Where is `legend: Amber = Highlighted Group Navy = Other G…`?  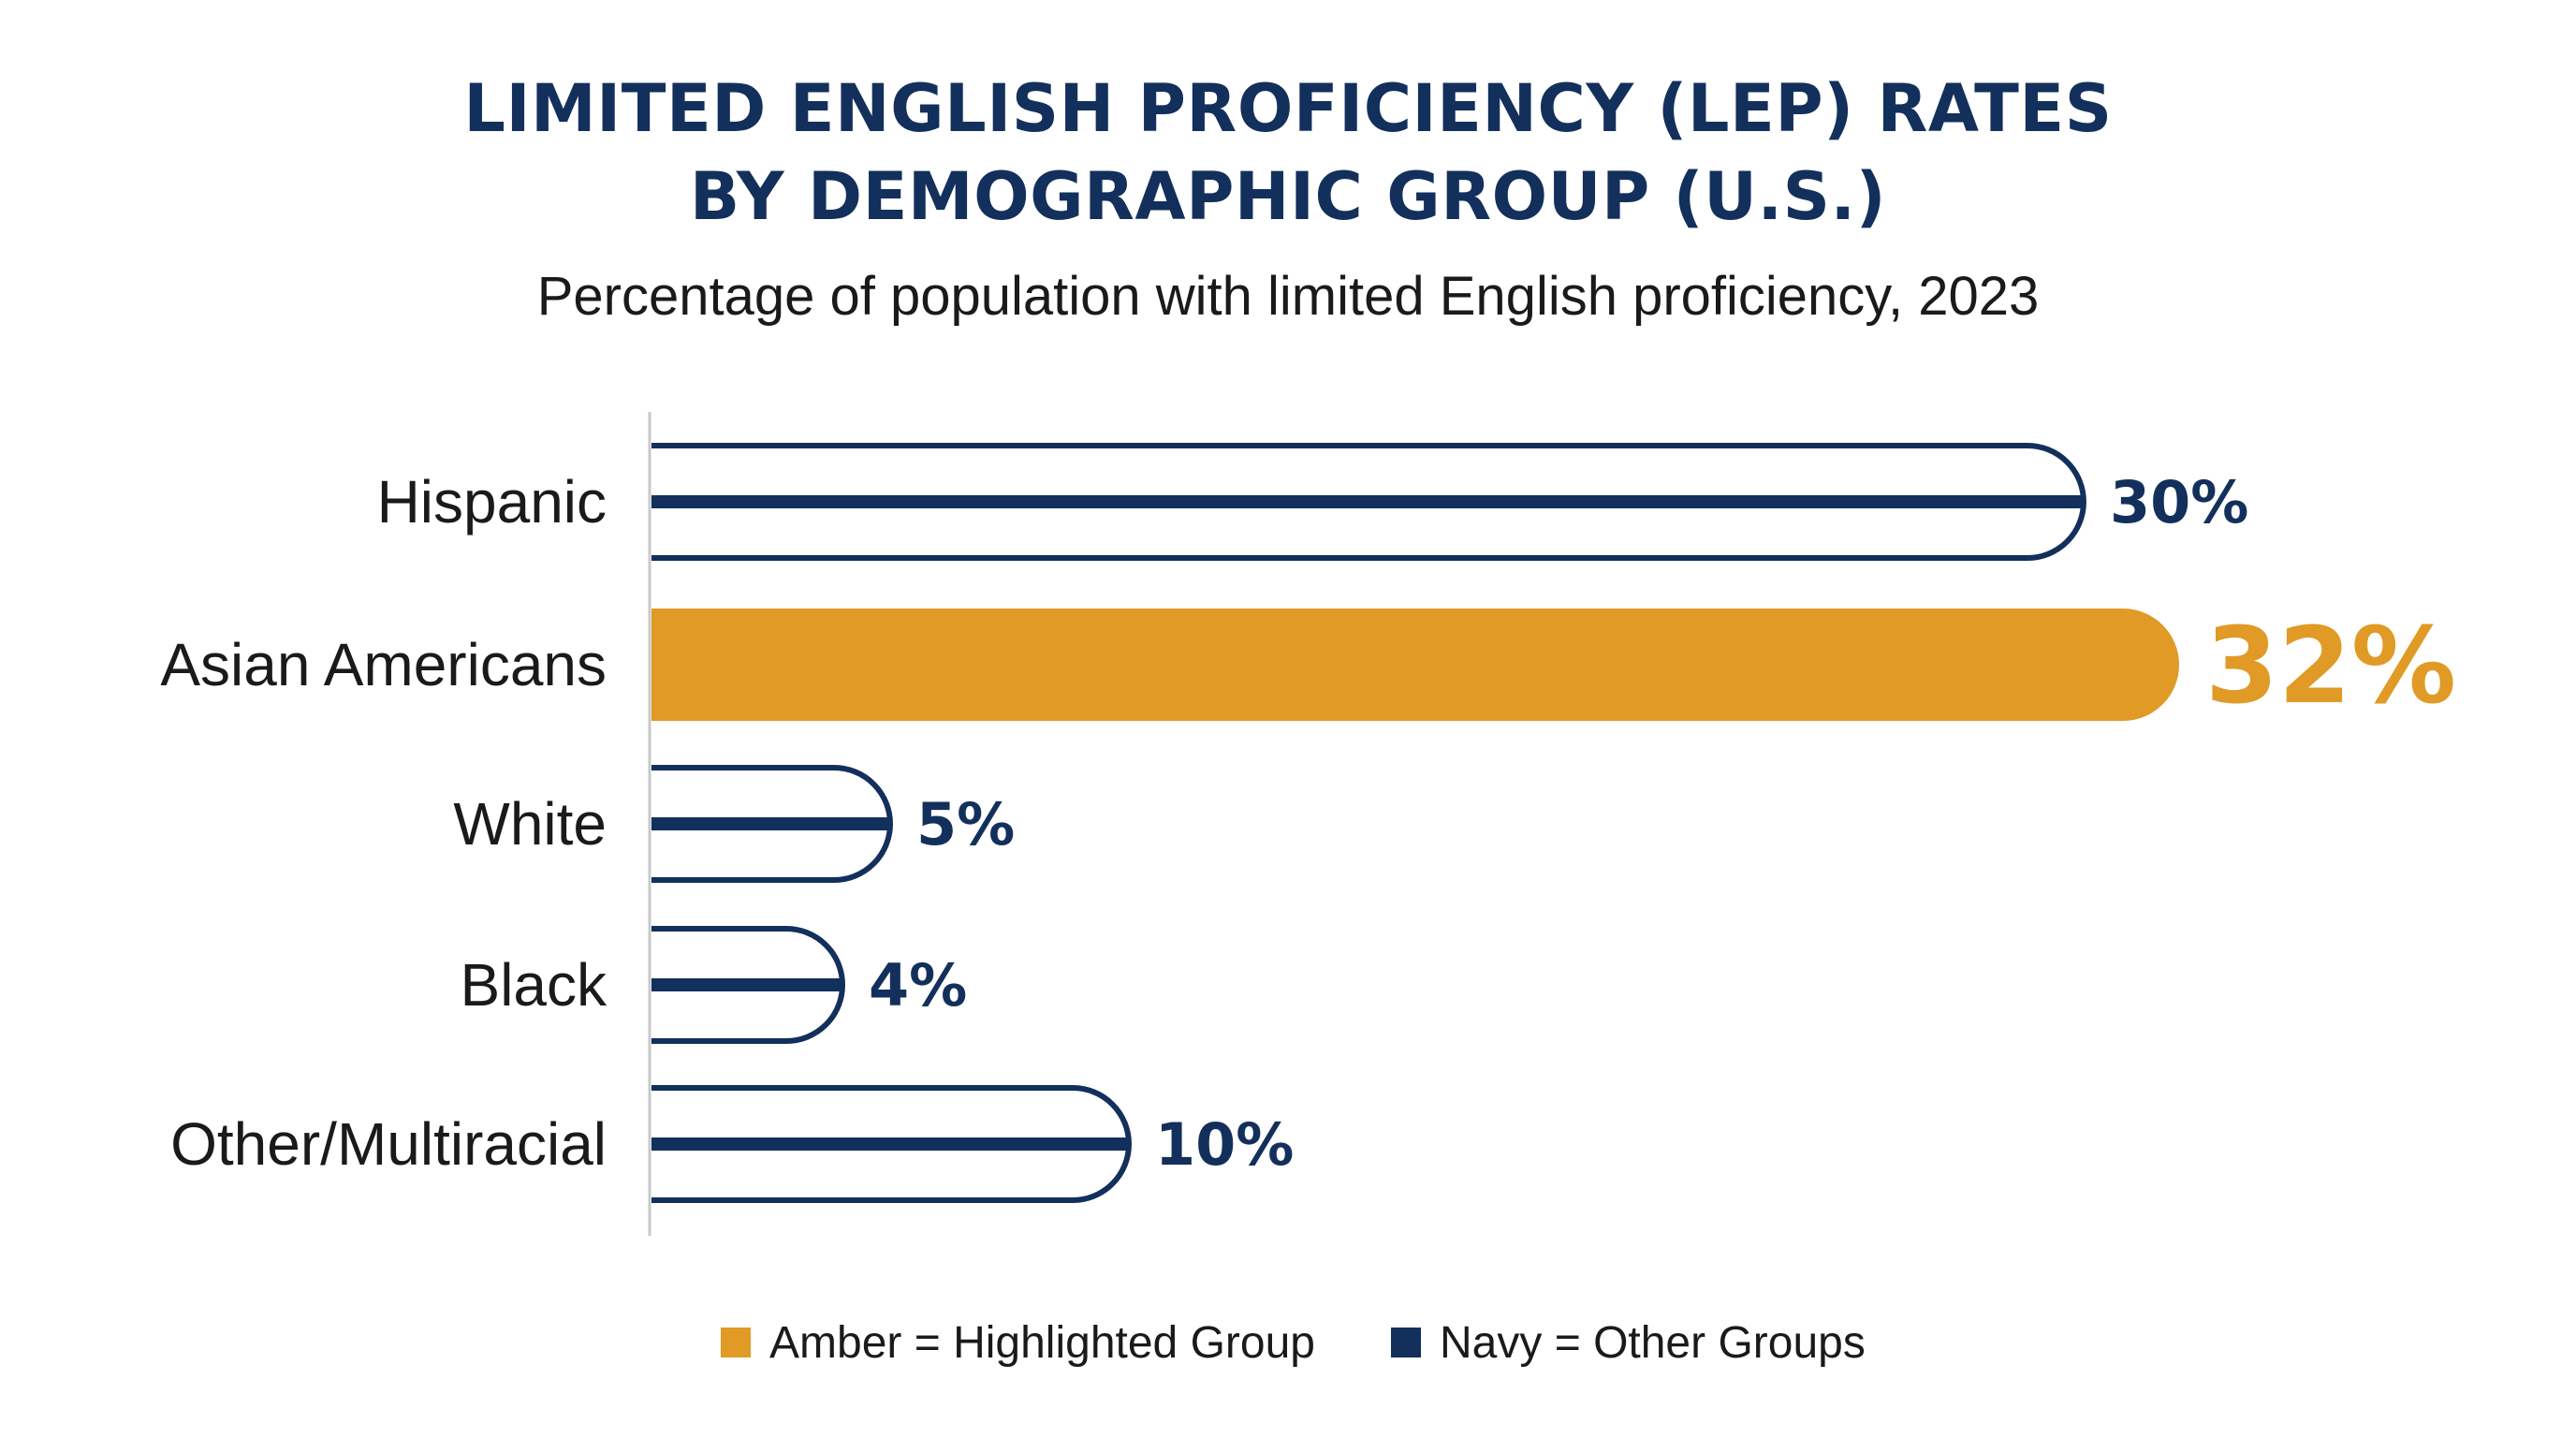 legend: Amber = Highlighted Group Navy = Other G… is located at coordinates (1293, 1343).